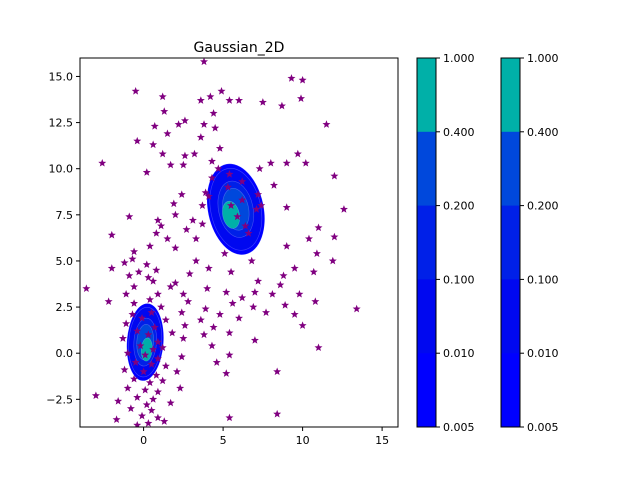 This screenshot has height=480, width=640. I want to click on contour-plot, so click(195, 272).